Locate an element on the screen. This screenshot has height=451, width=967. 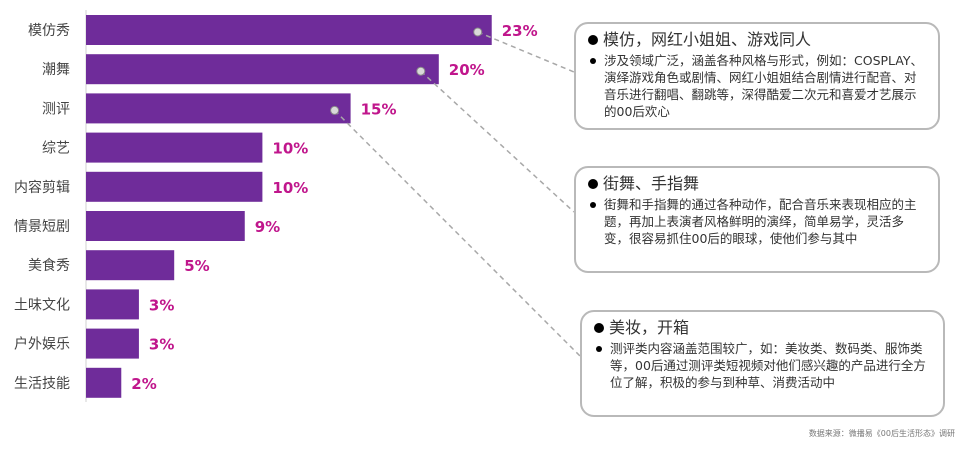
category-label: 情景短剧 is located at coordinates (42, 227).